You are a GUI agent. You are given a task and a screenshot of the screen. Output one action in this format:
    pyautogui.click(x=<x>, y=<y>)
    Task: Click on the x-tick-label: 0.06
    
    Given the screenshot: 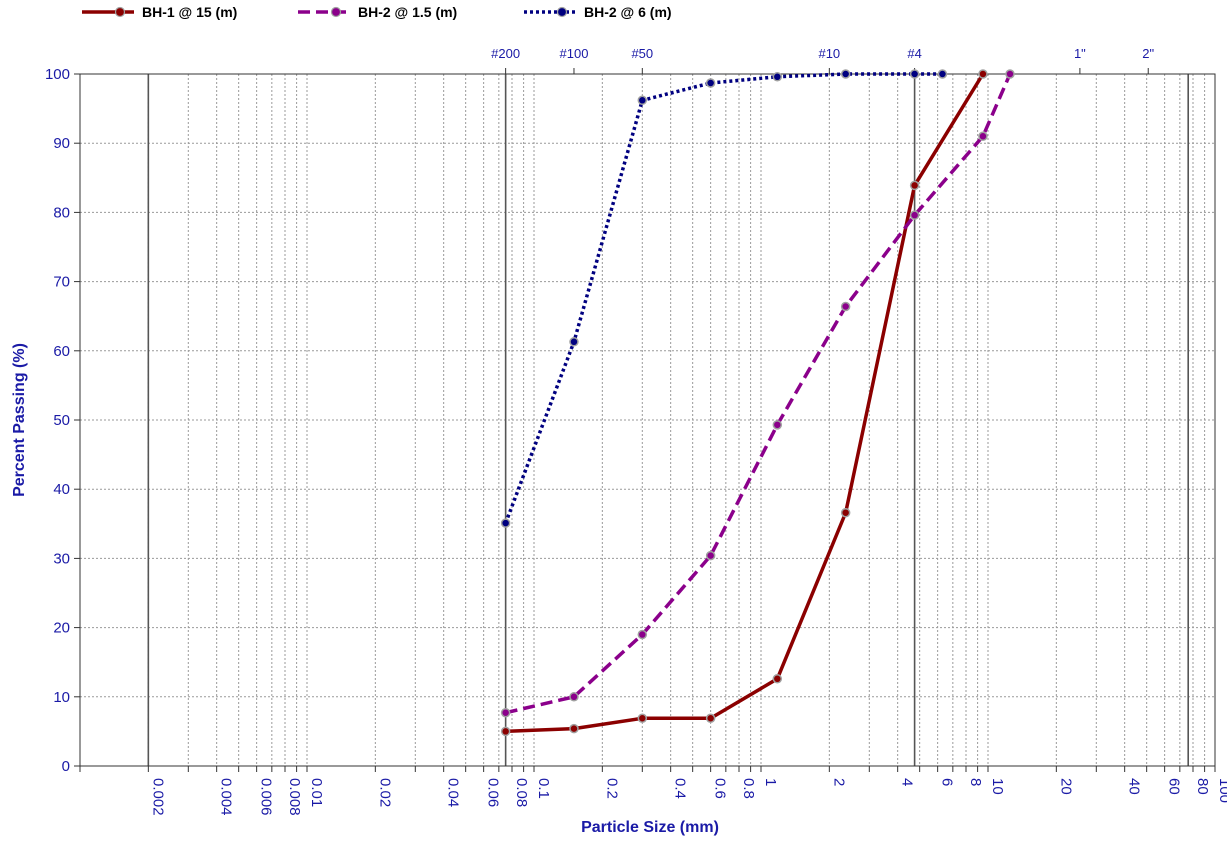 What is the action you would take?
    pyautogui.click(x=493, y=792)
    